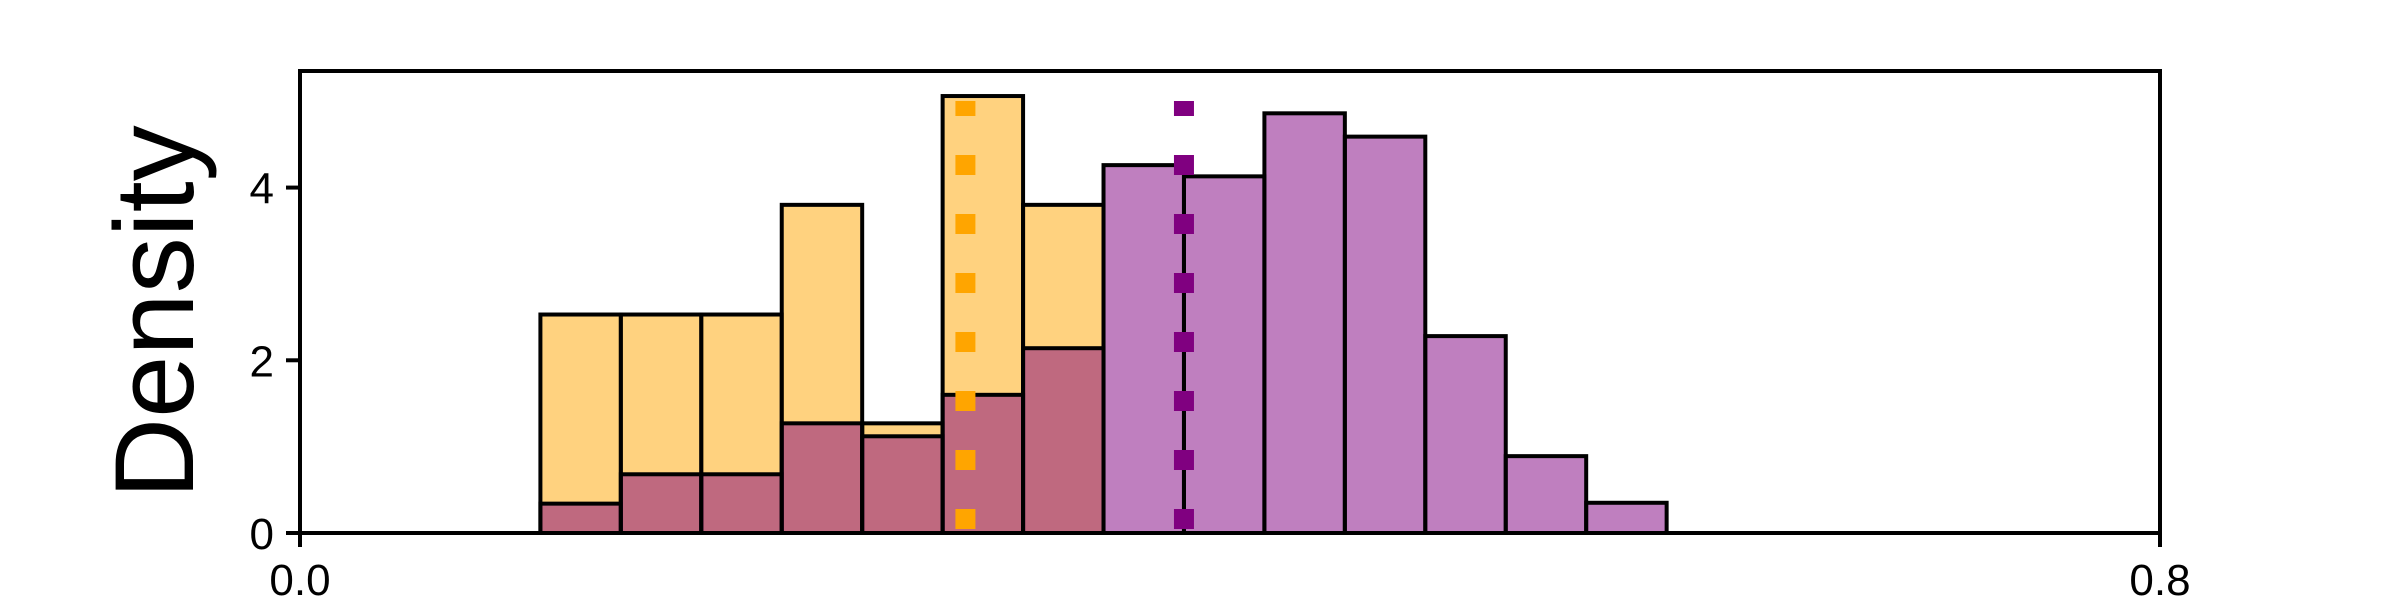  I want to click on y-tick-label: 0, so click(262, 534).